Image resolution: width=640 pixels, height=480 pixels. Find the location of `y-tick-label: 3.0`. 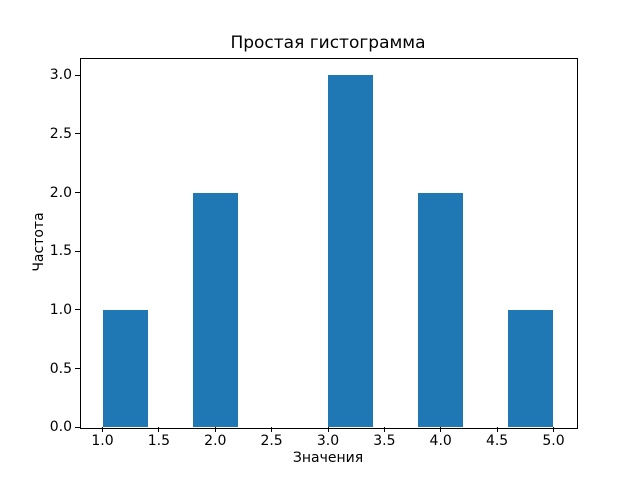

y-tick-label: 3.0 is located at coordinates (60, 75).